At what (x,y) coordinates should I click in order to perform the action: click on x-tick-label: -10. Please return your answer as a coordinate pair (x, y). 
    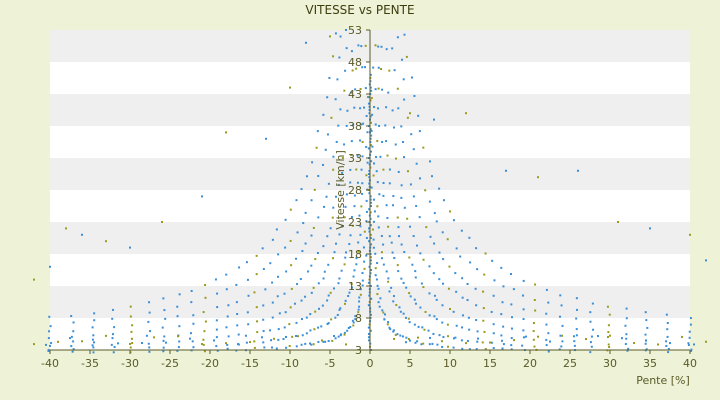
    Looking at the image, I should click on (290, 363).